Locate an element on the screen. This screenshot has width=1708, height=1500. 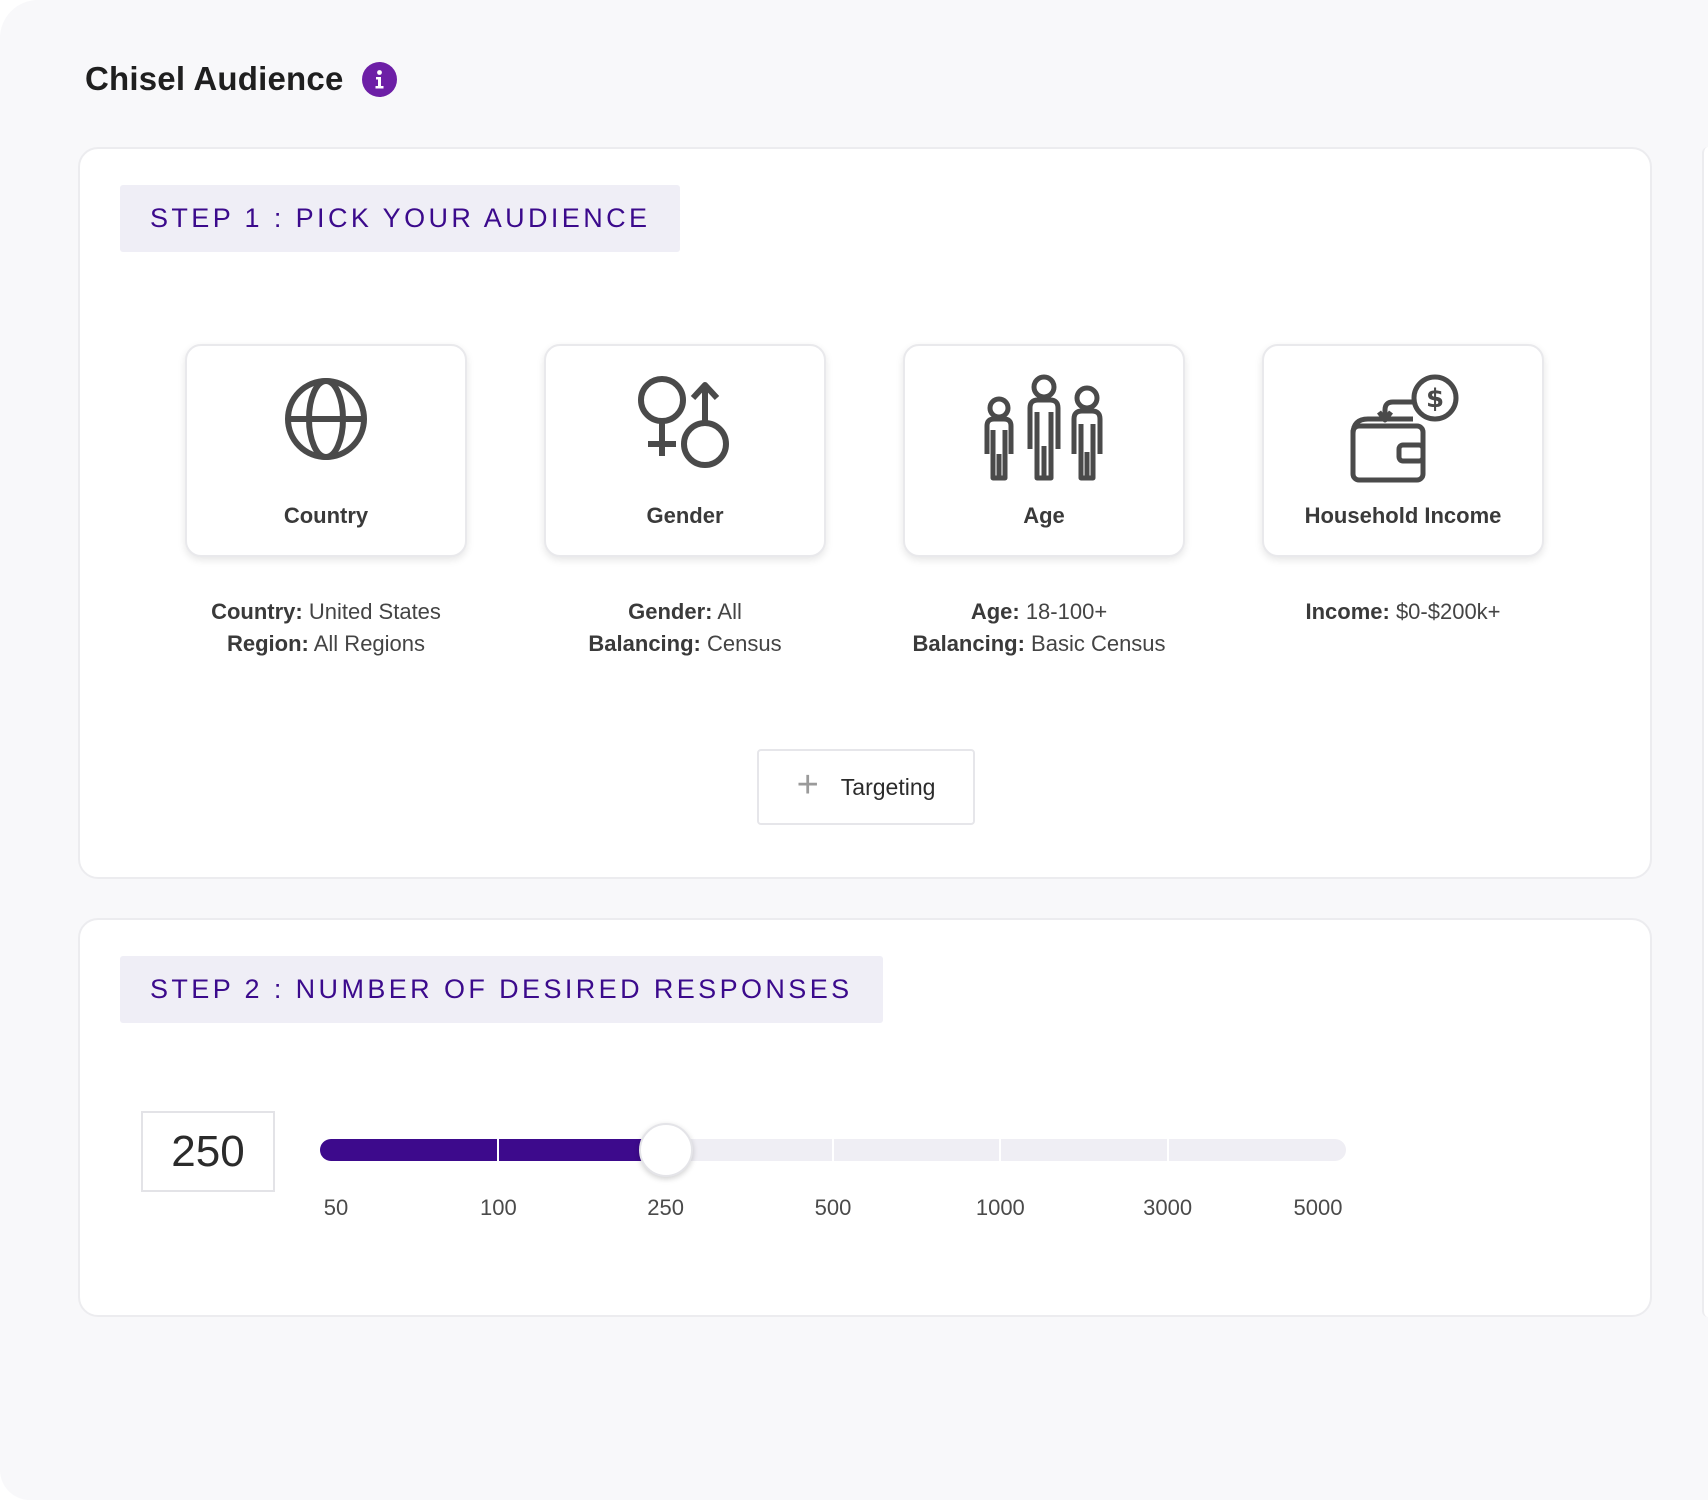
age-summary: Age: 18-100+ Balancing: Basic Census is located at coordinates (1039, 628).